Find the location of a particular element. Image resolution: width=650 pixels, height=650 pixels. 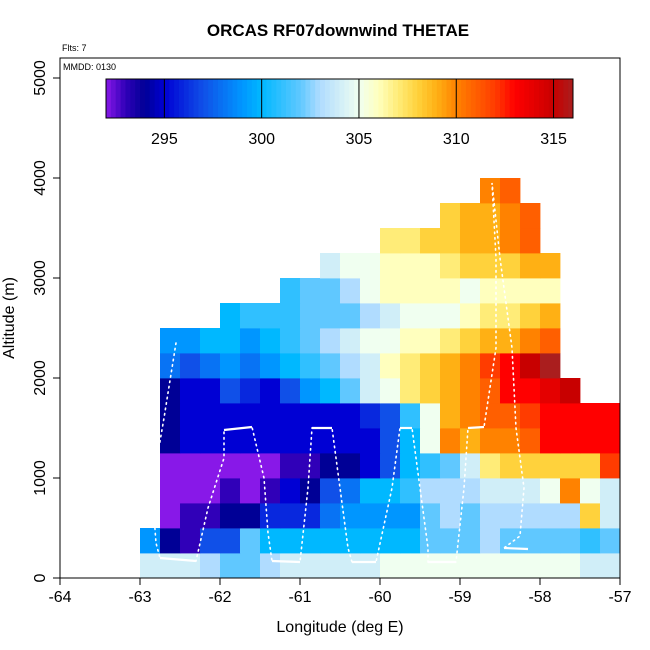

colorbar-tick-label: 295 is located at coordinates (164, 139).